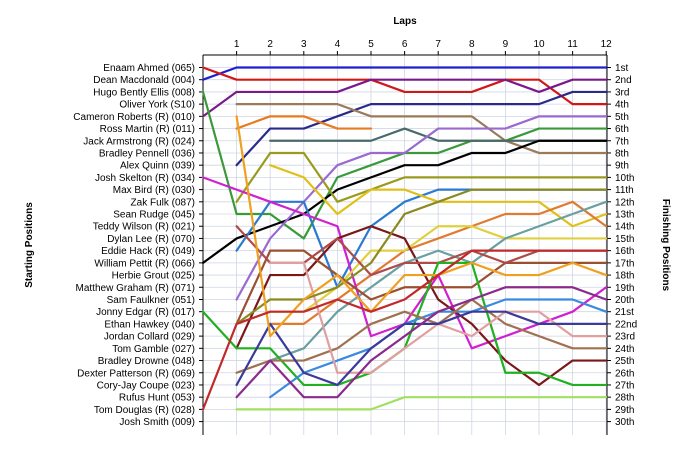 This screenshot has height=450, width=700. I want to click on starting-position-label: Josh Skelton (R) (034), so click(145, 178).